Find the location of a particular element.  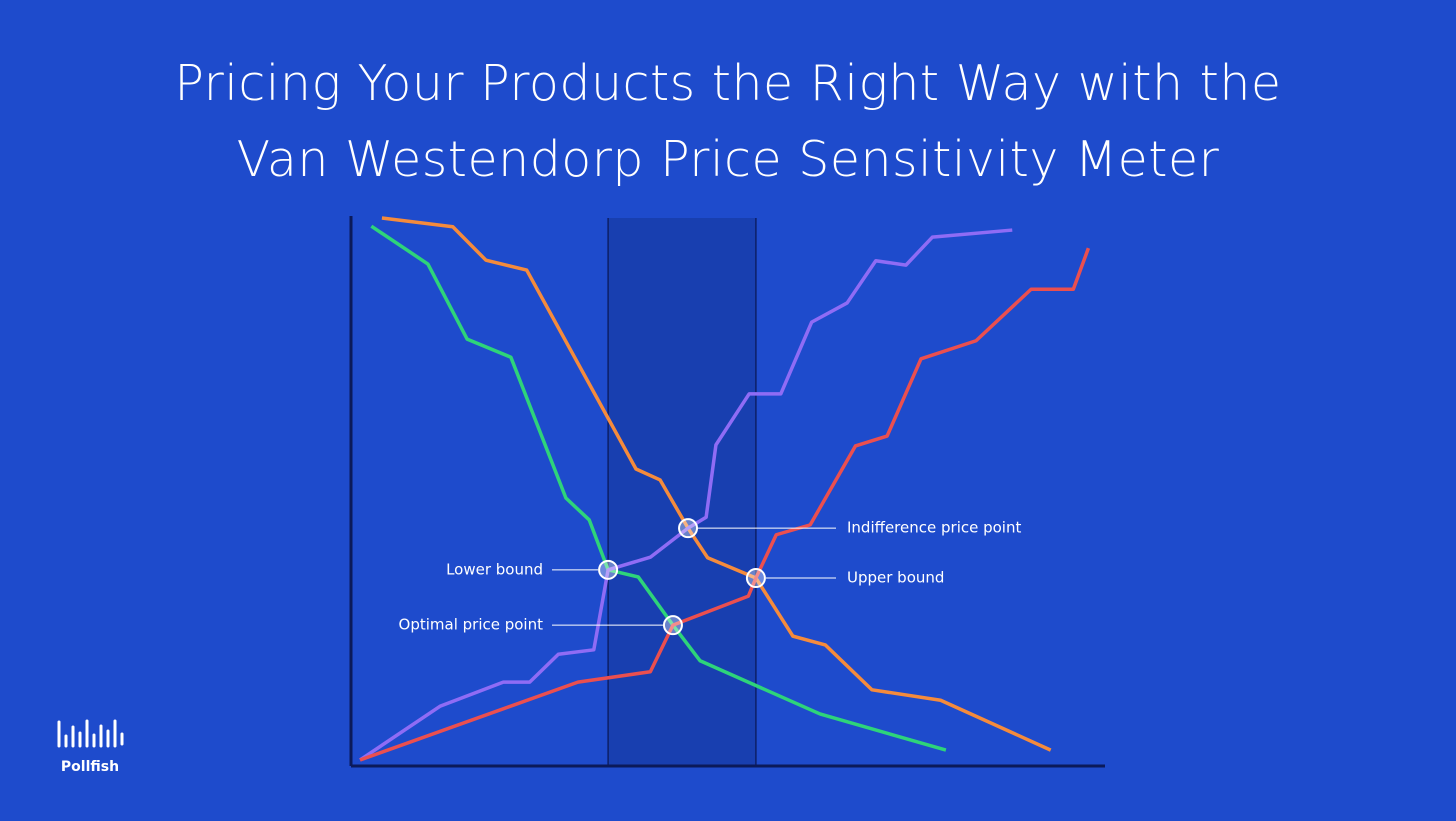

annotation-label: Indifference price point is located at coordinates (934, 528).